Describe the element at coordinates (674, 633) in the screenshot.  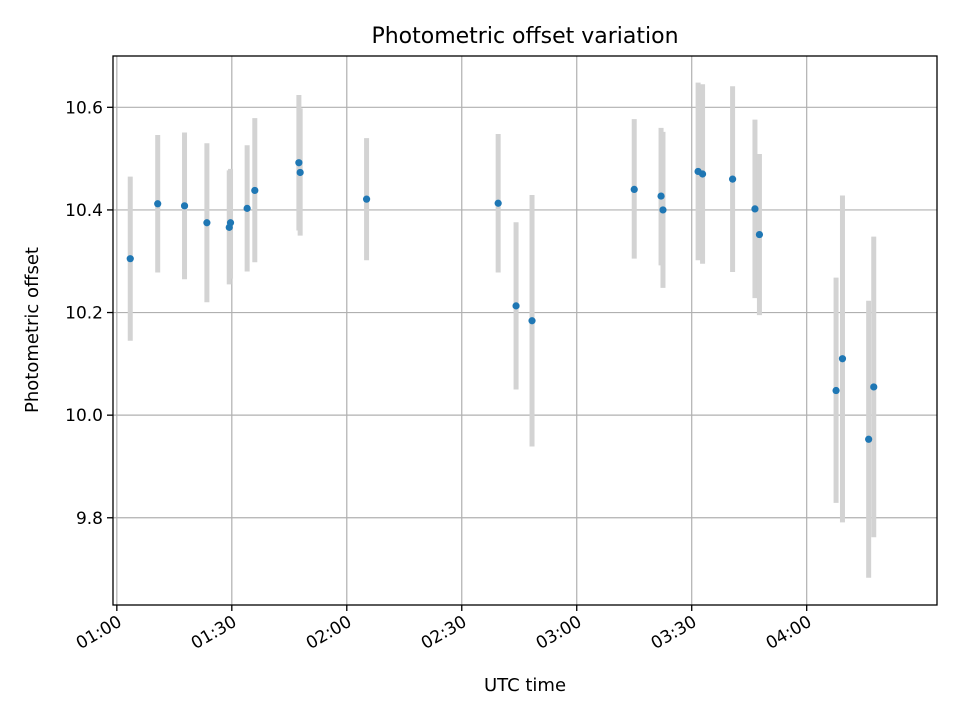
I see `x-tick-label: 03:30` at that location.